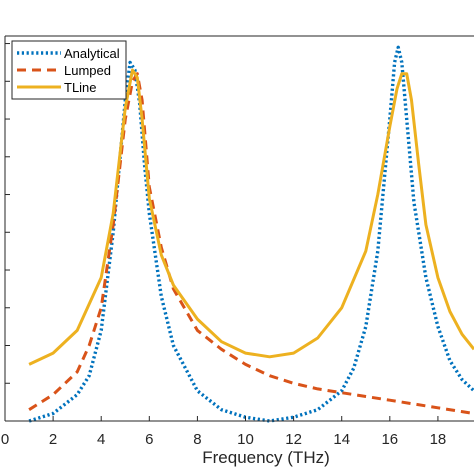 This screenshot has height=474, width=474. Describe the element at coordinates (293, 439) in the screenshot. I see `x-tick-label: 12` at that location.